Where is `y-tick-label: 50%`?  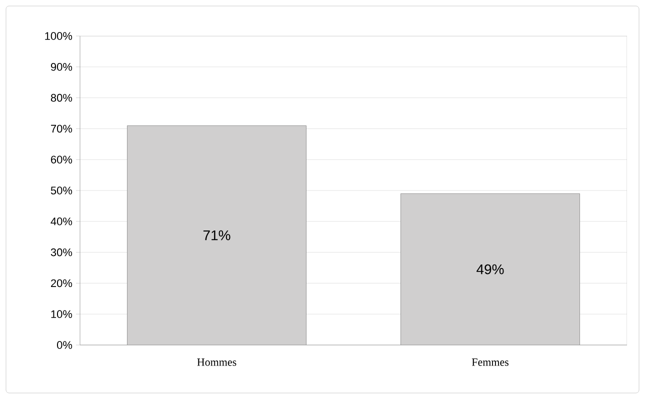 y-tick-label: 50% is located at coordinates (61, 190).